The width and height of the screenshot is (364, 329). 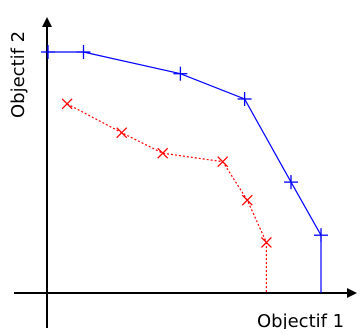 What do you see at coordinates (300, 320) in the screenshot?
I see `x-axis-label: Objectif 1` at bounding box center [300, 320].